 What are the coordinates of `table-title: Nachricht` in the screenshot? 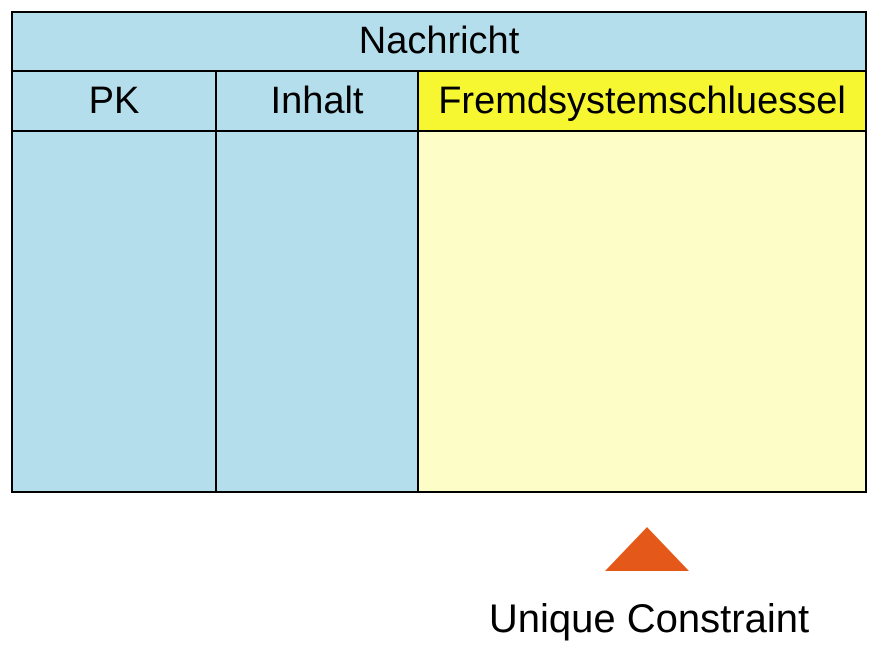 It's located at (439, 41).